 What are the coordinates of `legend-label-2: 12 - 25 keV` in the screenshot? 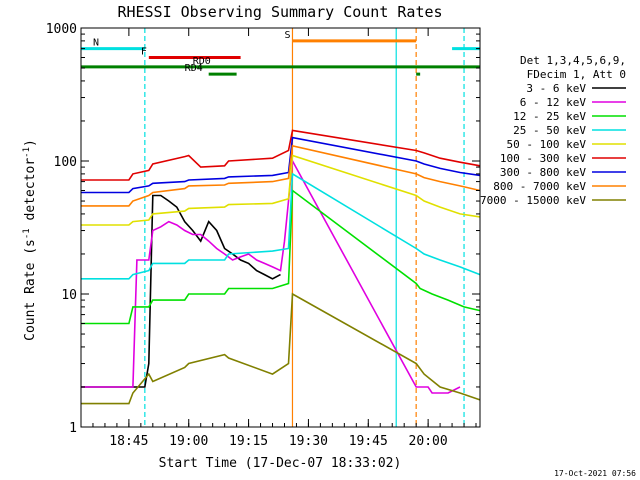 It's located at (549, 116).